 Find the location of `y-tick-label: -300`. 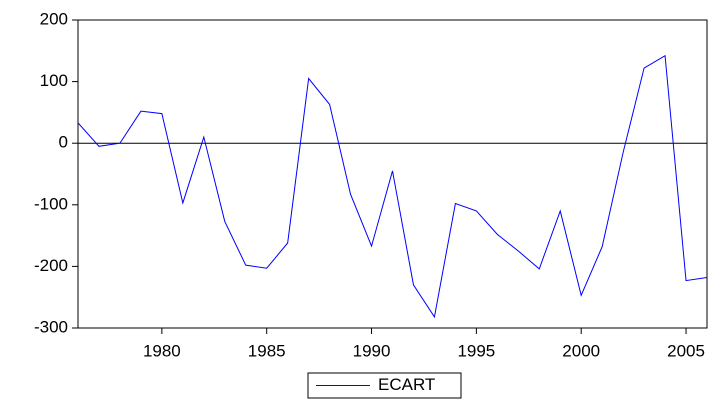

y-tick-label: -300 is located at coordinates (51, 326).